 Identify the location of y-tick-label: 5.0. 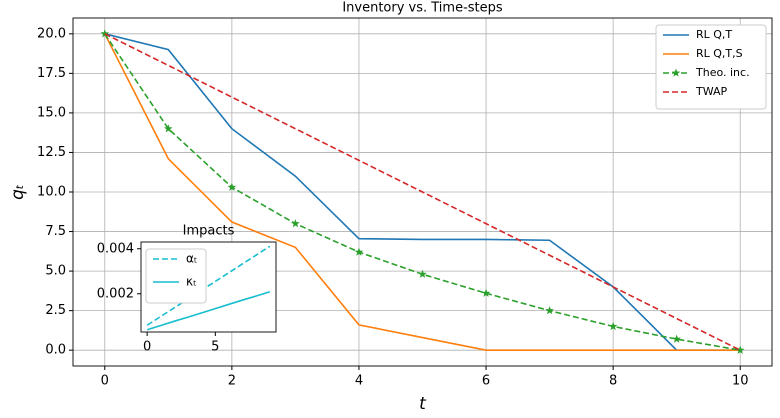
(55, 271).